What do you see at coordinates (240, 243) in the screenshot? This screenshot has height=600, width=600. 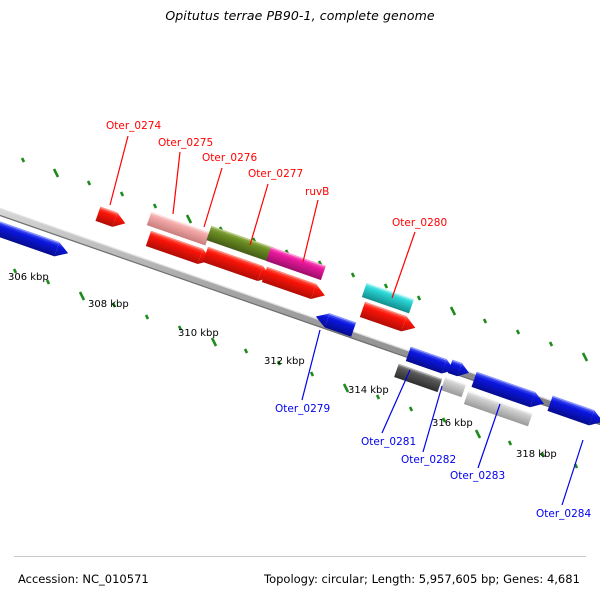 I see `feature-bar-oter-0276-olive` at bounding box center [240, 243].